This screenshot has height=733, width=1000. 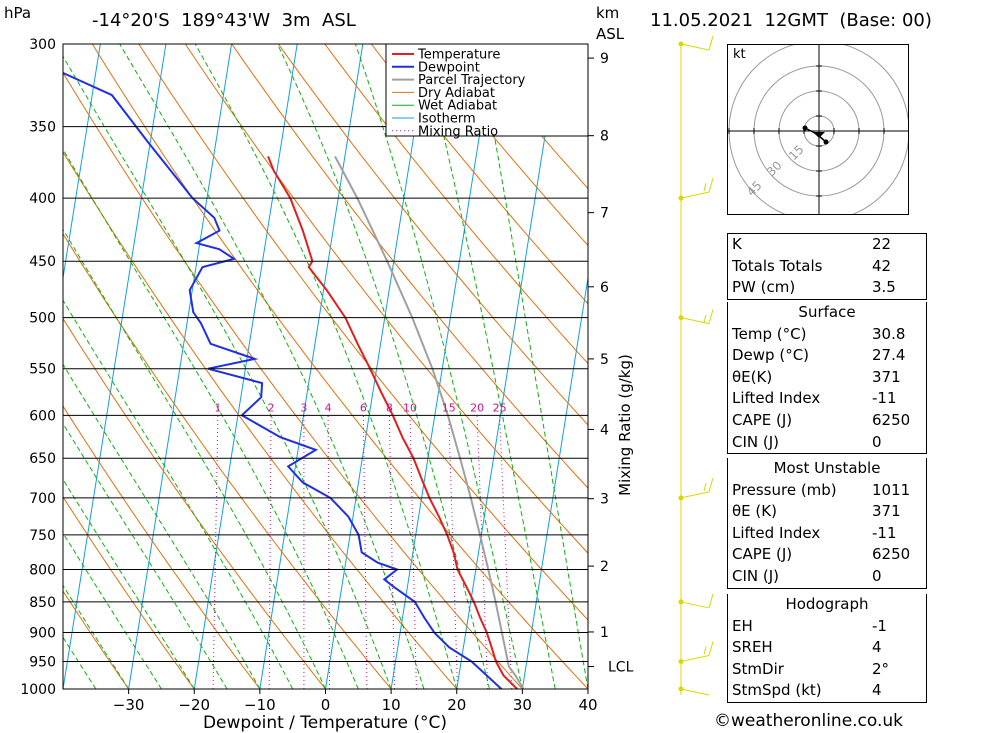 I want to click on most-unstable-row: Pressure (mb) 1011, so click(x=821, y=489).